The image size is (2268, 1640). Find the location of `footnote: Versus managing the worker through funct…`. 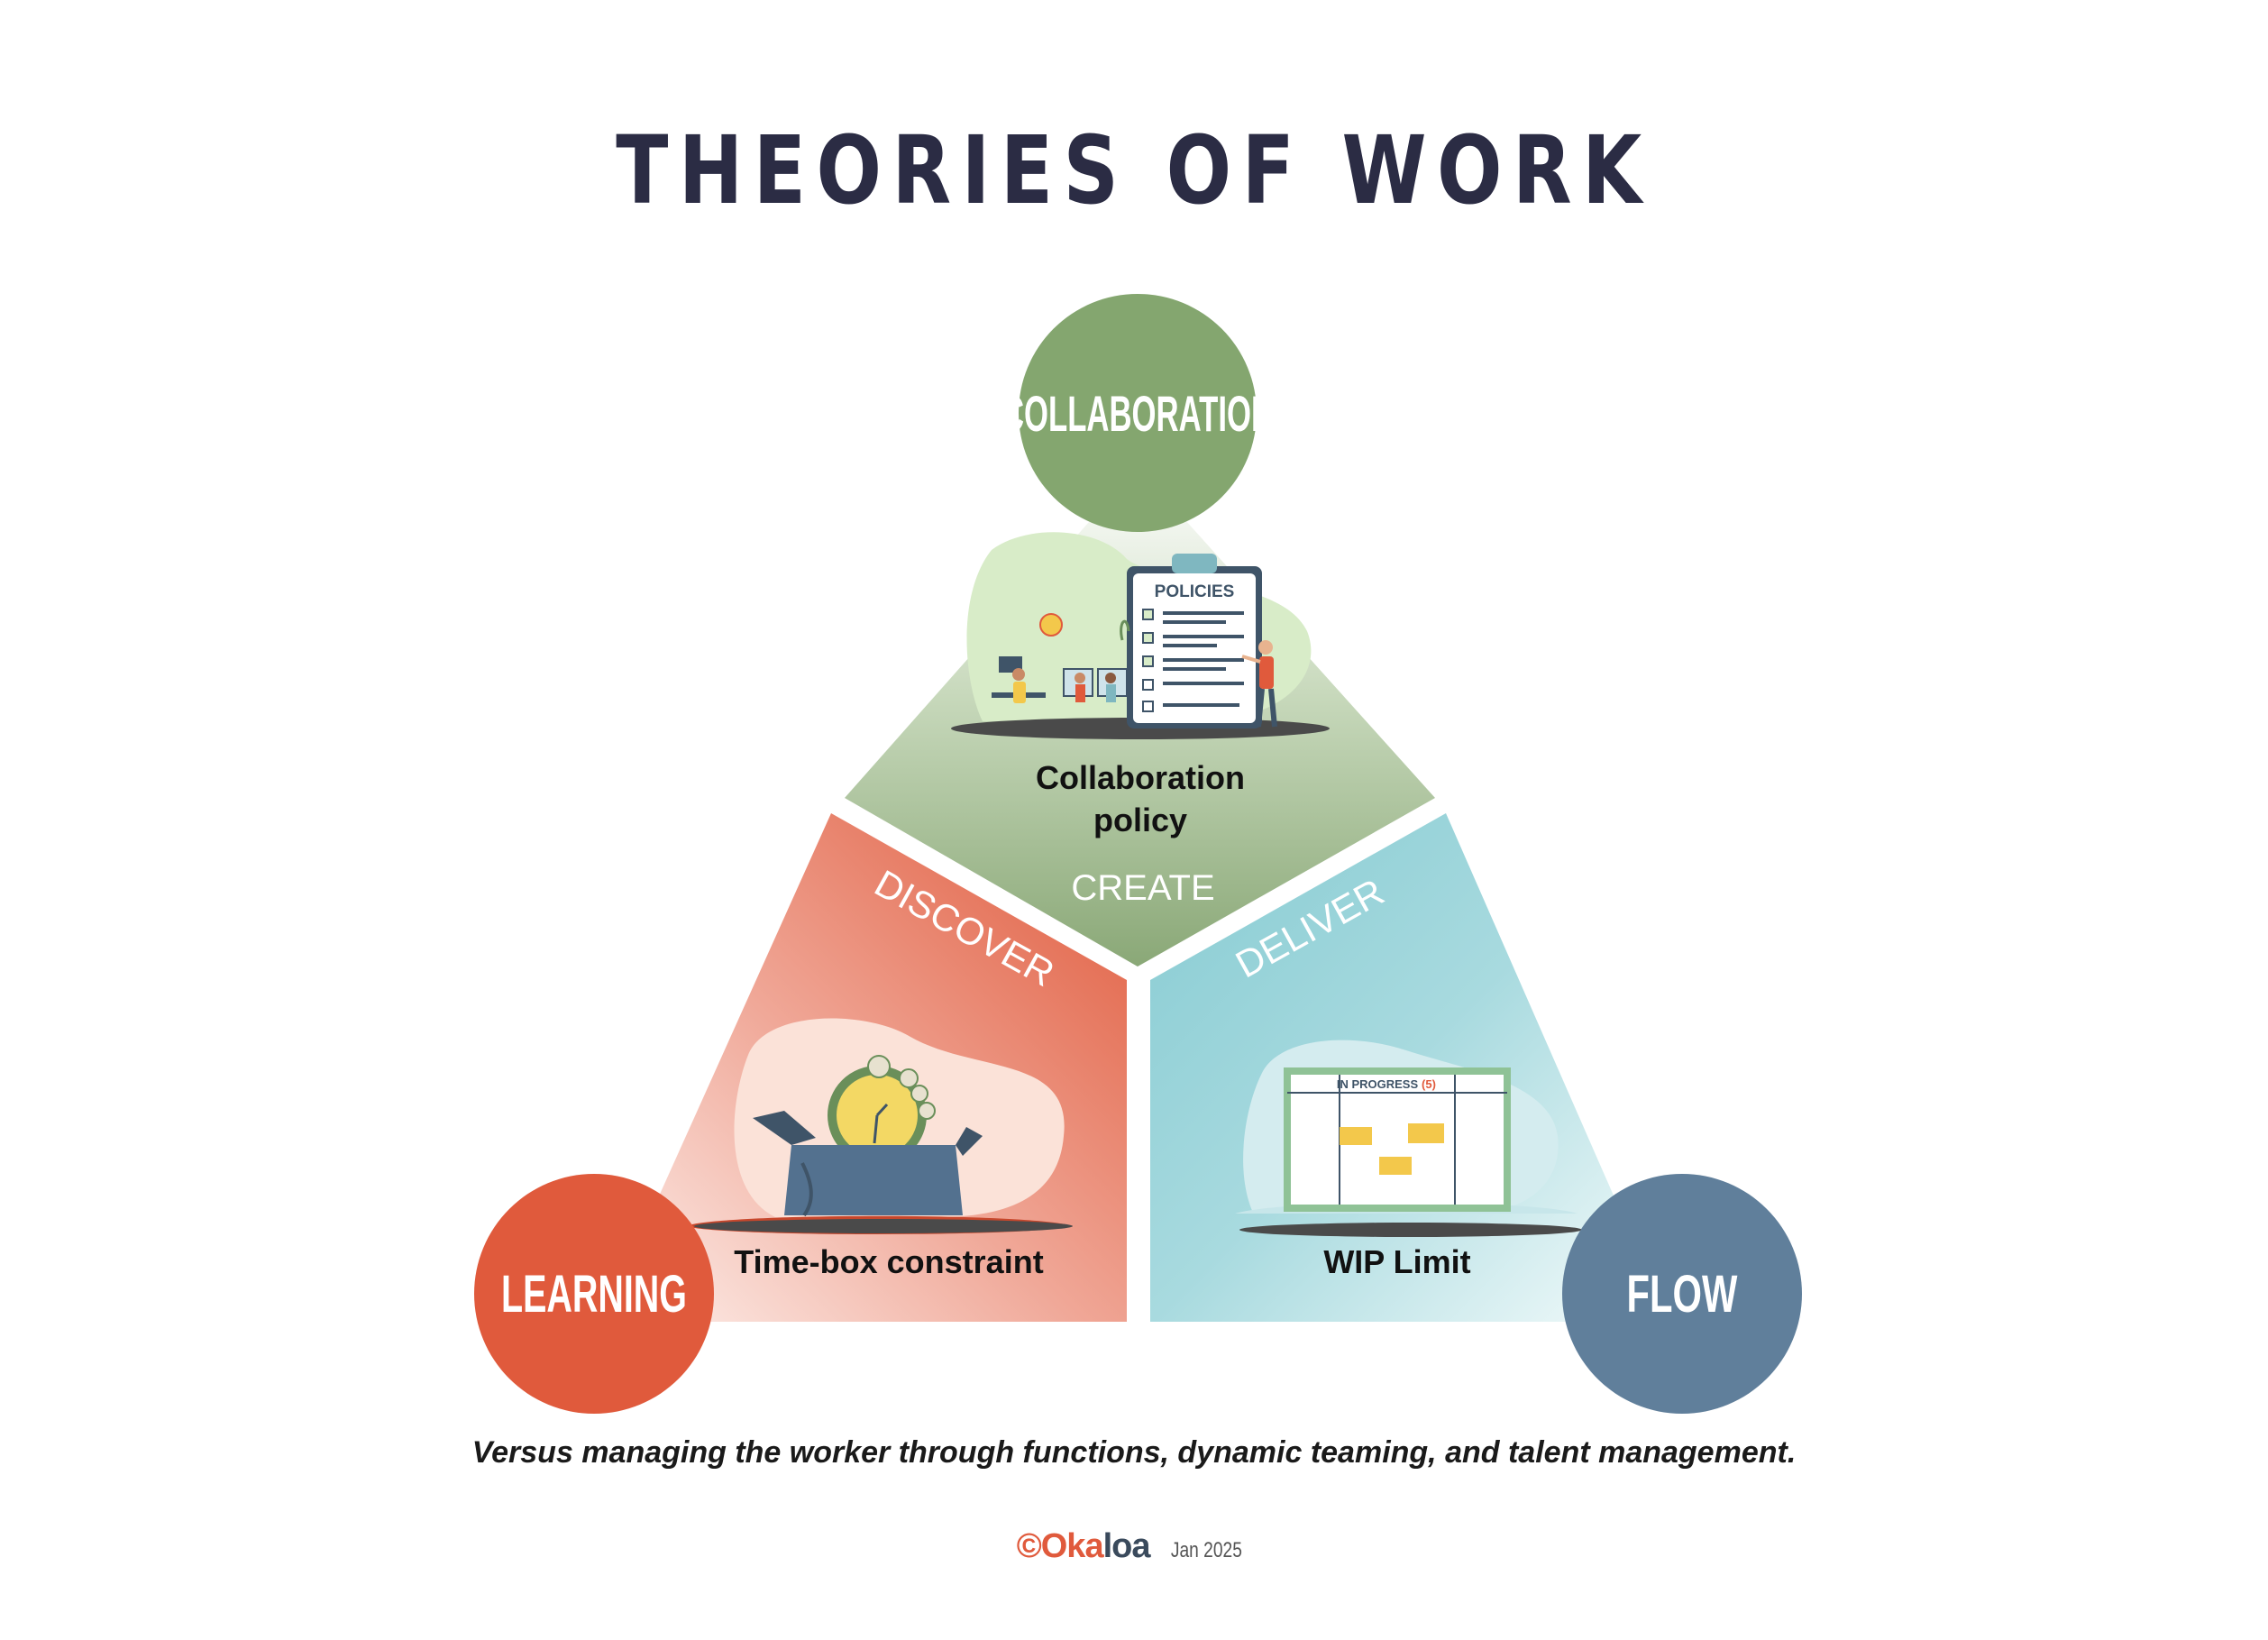

footnote: Versus managing the worker through funct… is located at coordinates (1134, 1452).